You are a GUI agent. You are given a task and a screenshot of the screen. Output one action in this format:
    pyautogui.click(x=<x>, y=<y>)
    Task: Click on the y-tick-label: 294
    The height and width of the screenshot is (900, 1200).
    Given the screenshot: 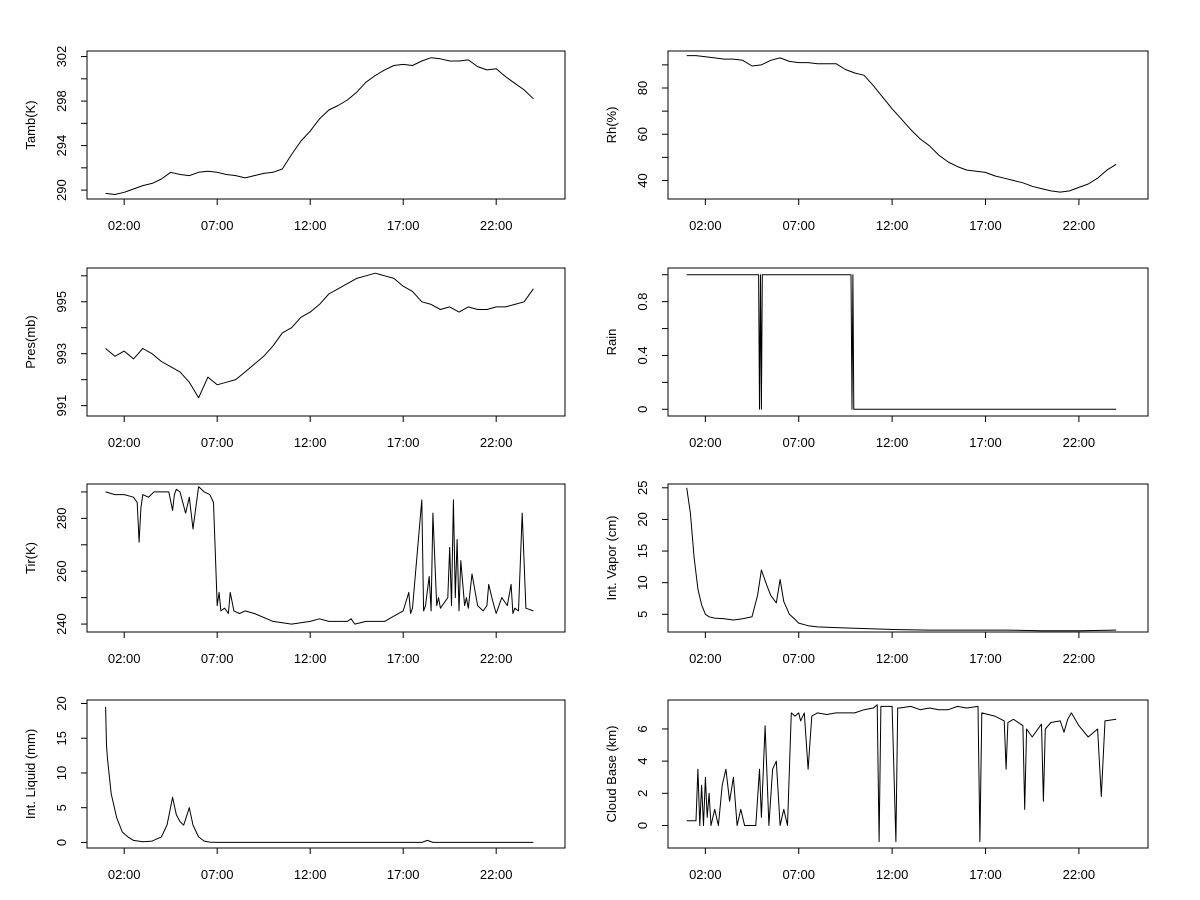 What is the action you would take?
    pyautogui.click(x=61, y=146)
    